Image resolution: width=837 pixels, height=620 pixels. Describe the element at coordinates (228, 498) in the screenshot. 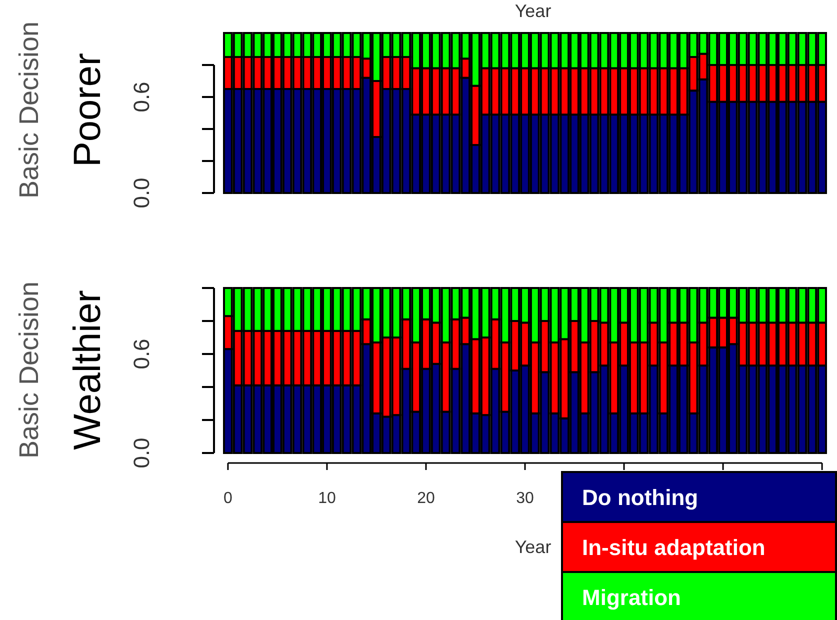

I see `x-tick-label: 0` at that location.